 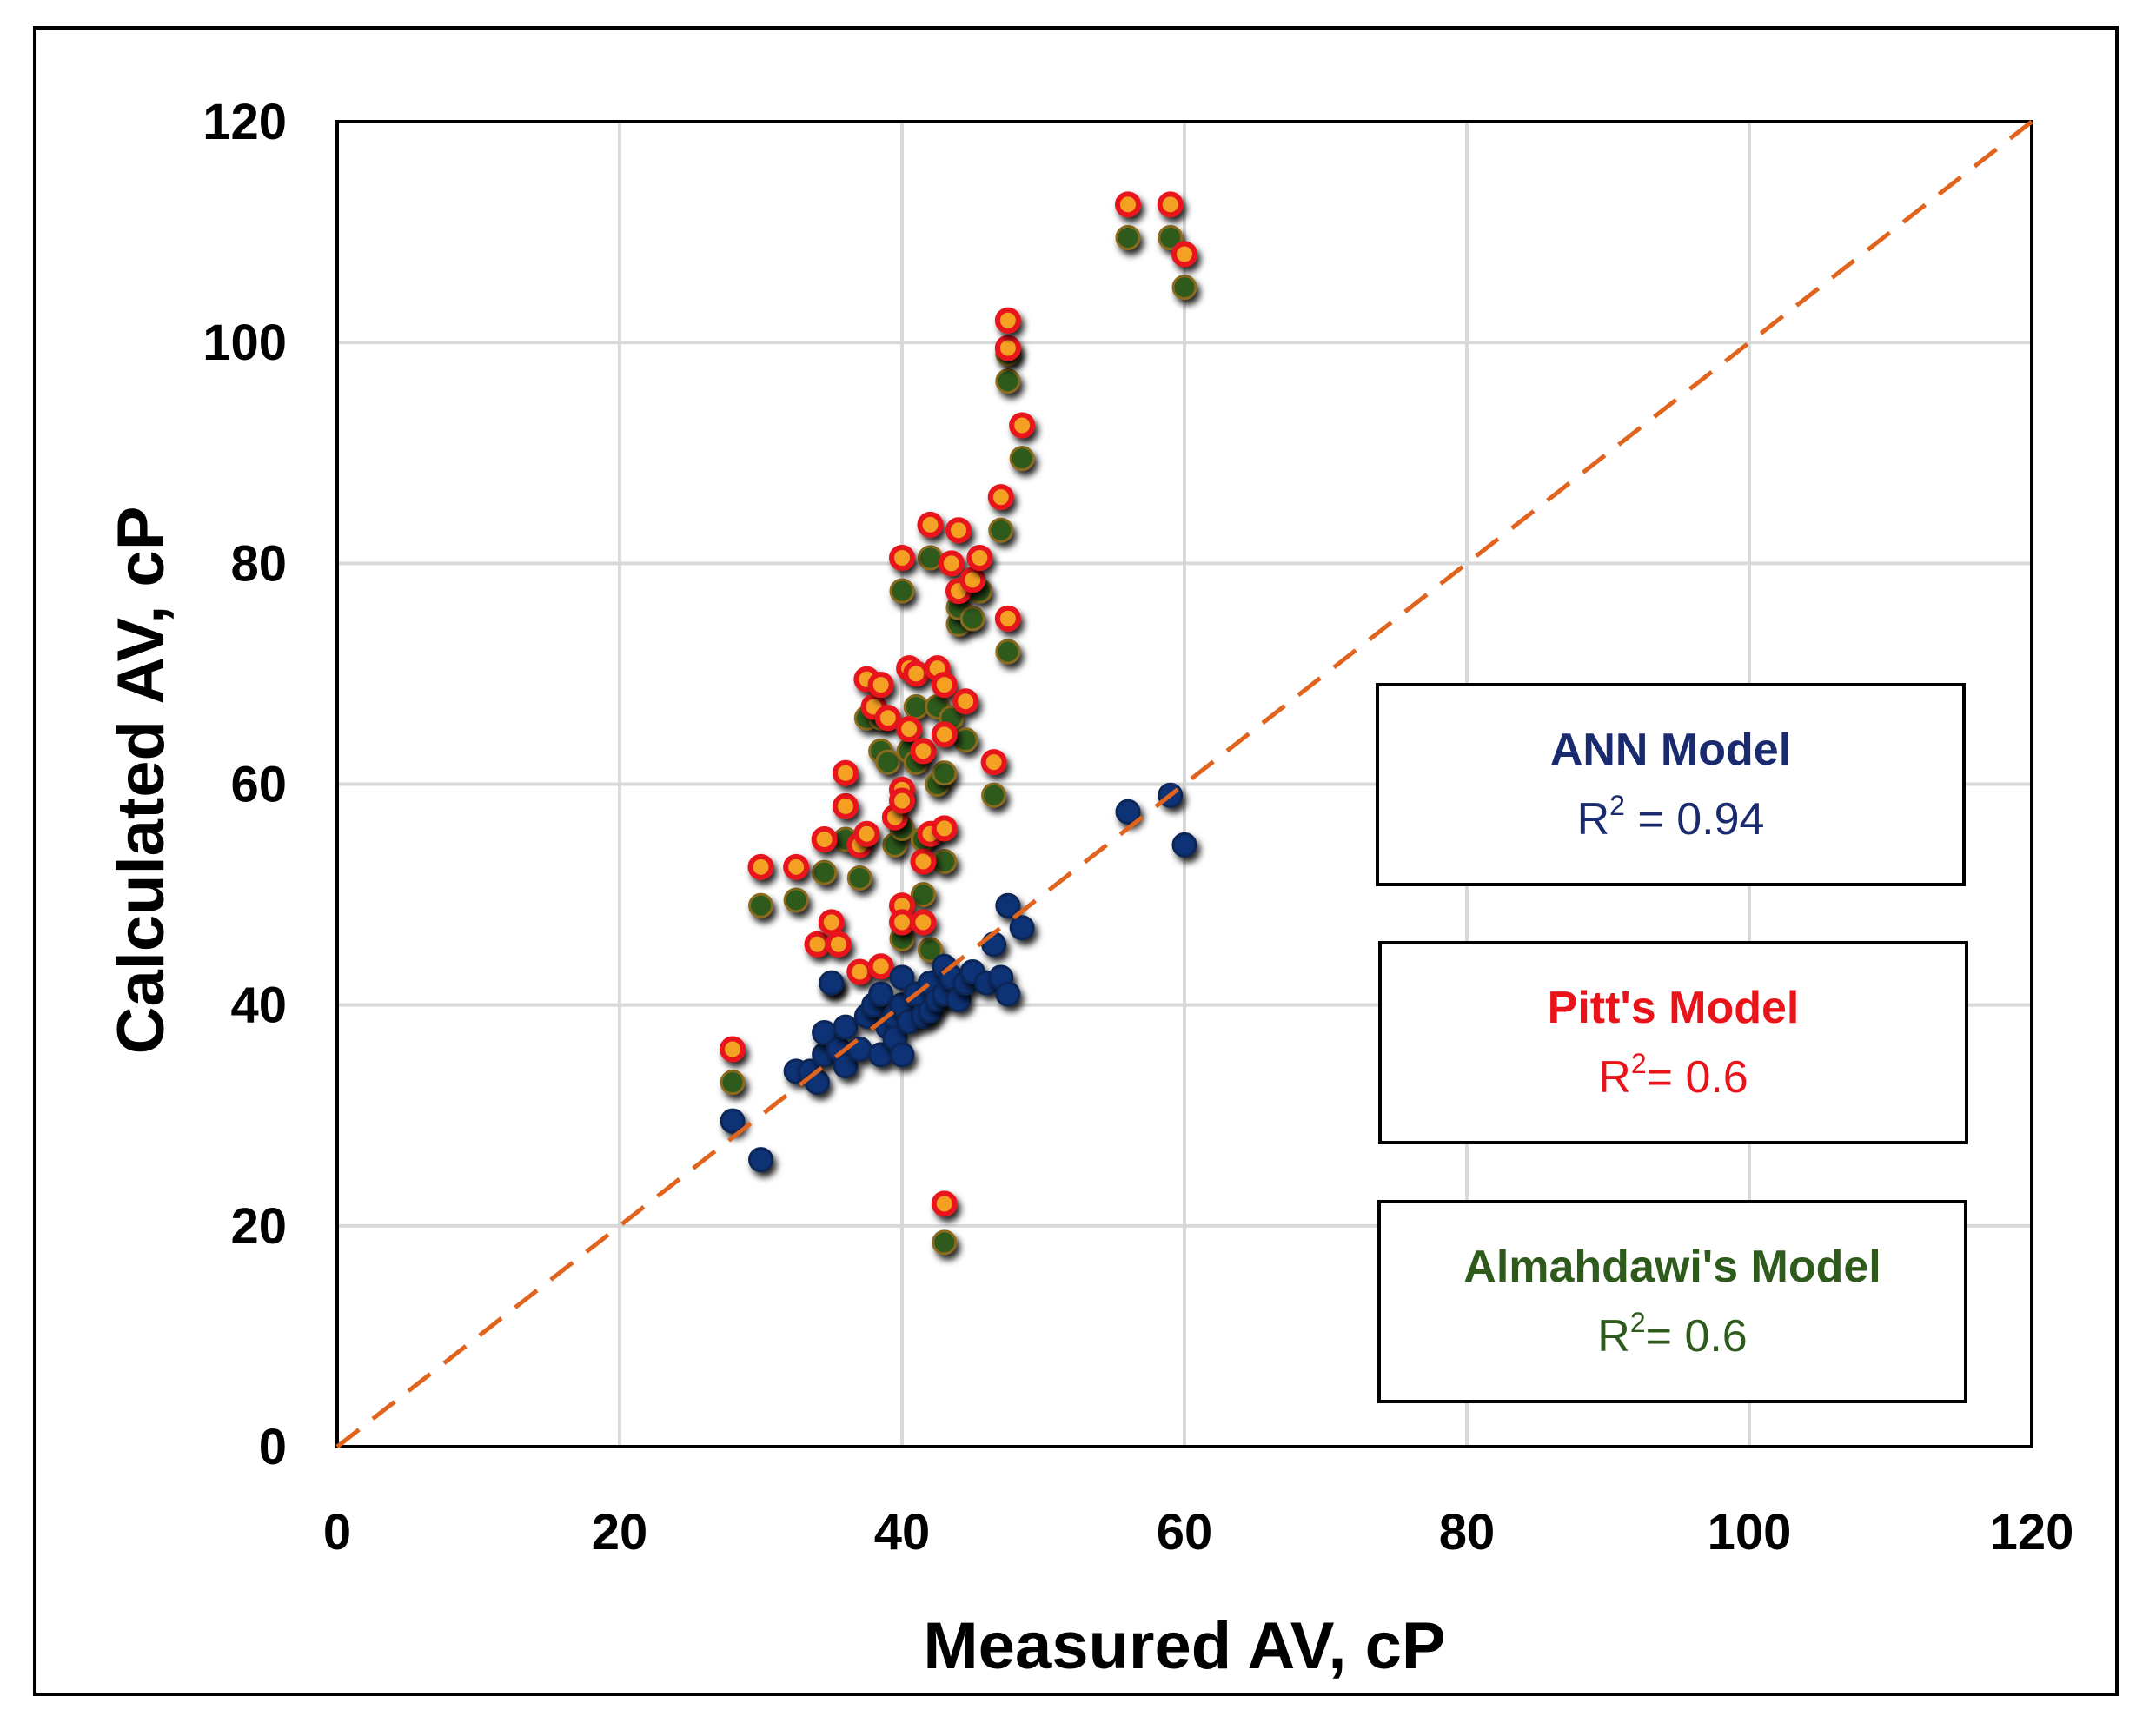 What do you see at coordinates (244, 122) in the screenshot?
I see `y-tick-label: 120` at bounding box center [244, 122].